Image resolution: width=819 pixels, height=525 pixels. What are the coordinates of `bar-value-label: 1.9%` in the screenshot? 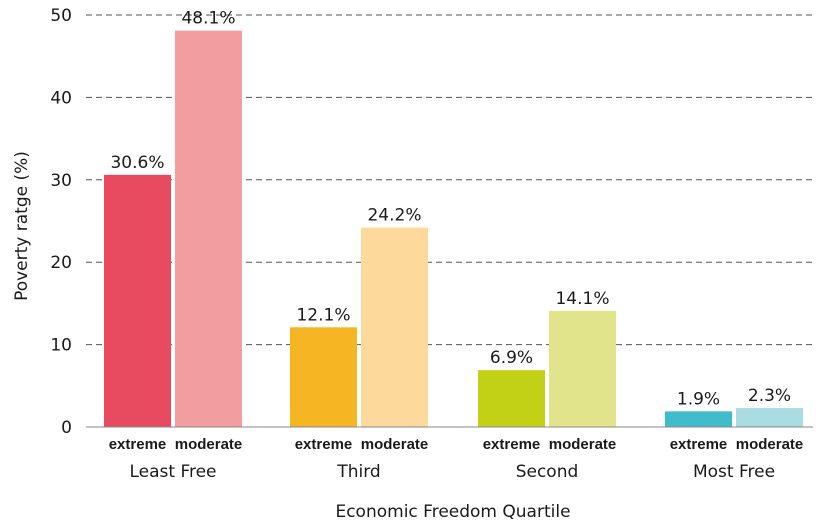 It's located at (698, 399).